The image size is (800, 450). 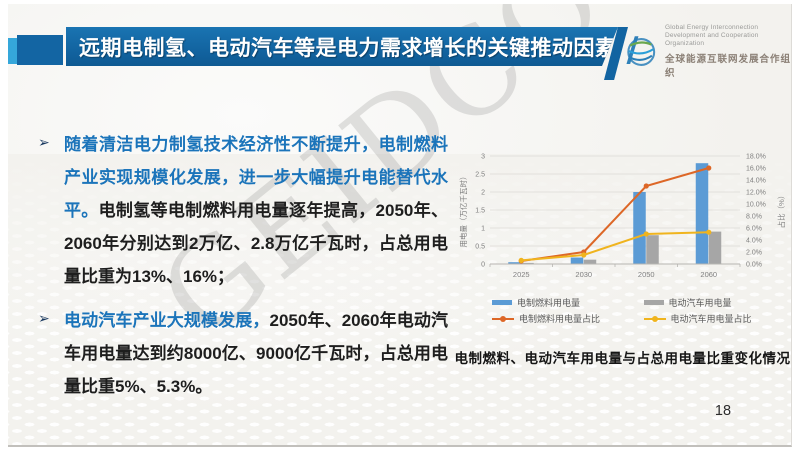 What do you see at coordinates (756, 193) in the screenshot?
I see `svg-text: 12.0%` at bounding box center [756, 193].